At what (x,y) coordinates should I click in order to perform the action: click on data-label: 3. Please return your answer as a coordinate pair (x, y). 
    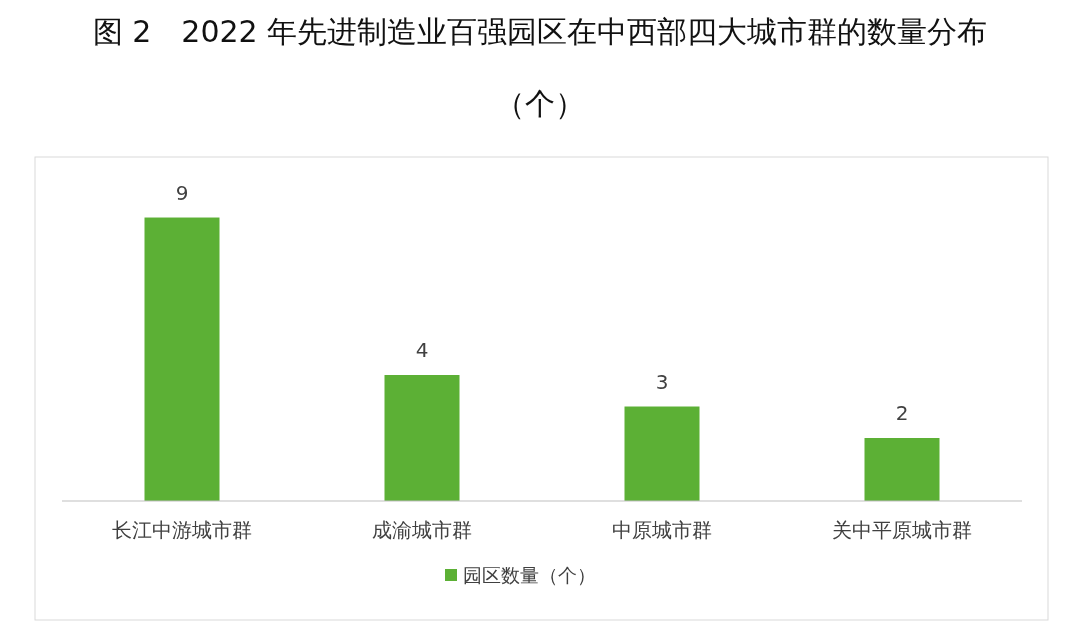
    Looking at the image, I should click on (662, 381).